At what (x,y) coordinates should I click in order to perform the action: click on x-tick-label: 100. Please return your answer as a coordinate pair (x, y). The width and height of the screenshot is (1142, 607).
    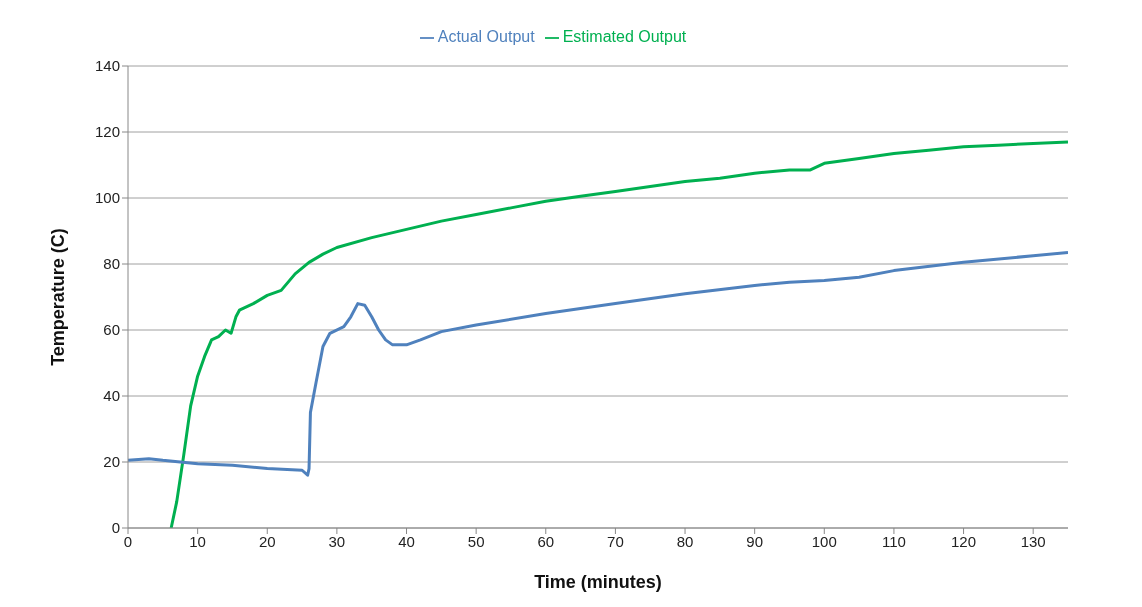
    Looking at the image, I should click on (824, 541).